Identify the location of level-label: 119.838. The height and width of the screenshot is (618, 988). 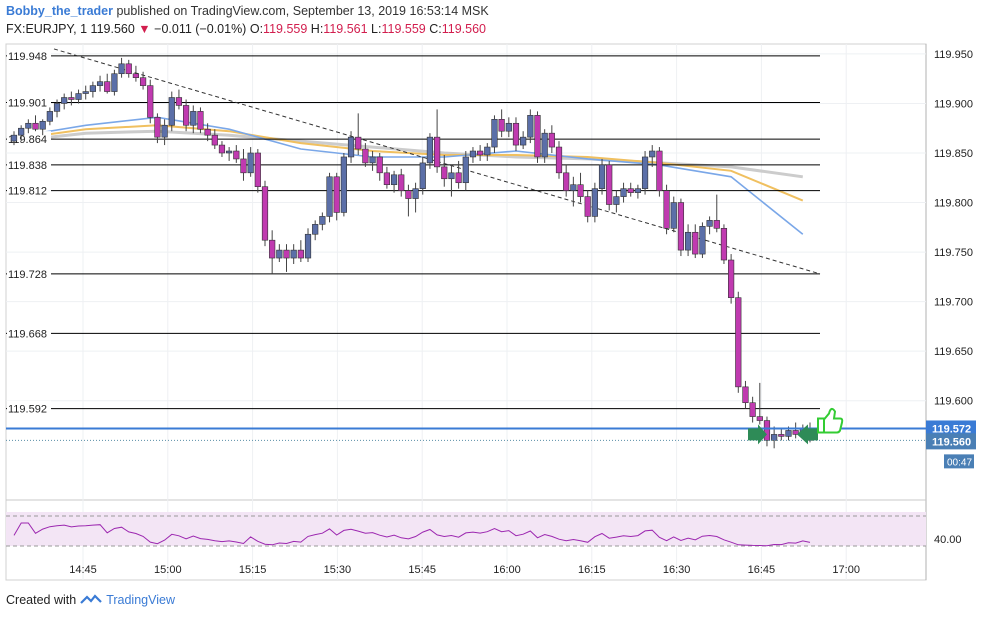
(27, 166).